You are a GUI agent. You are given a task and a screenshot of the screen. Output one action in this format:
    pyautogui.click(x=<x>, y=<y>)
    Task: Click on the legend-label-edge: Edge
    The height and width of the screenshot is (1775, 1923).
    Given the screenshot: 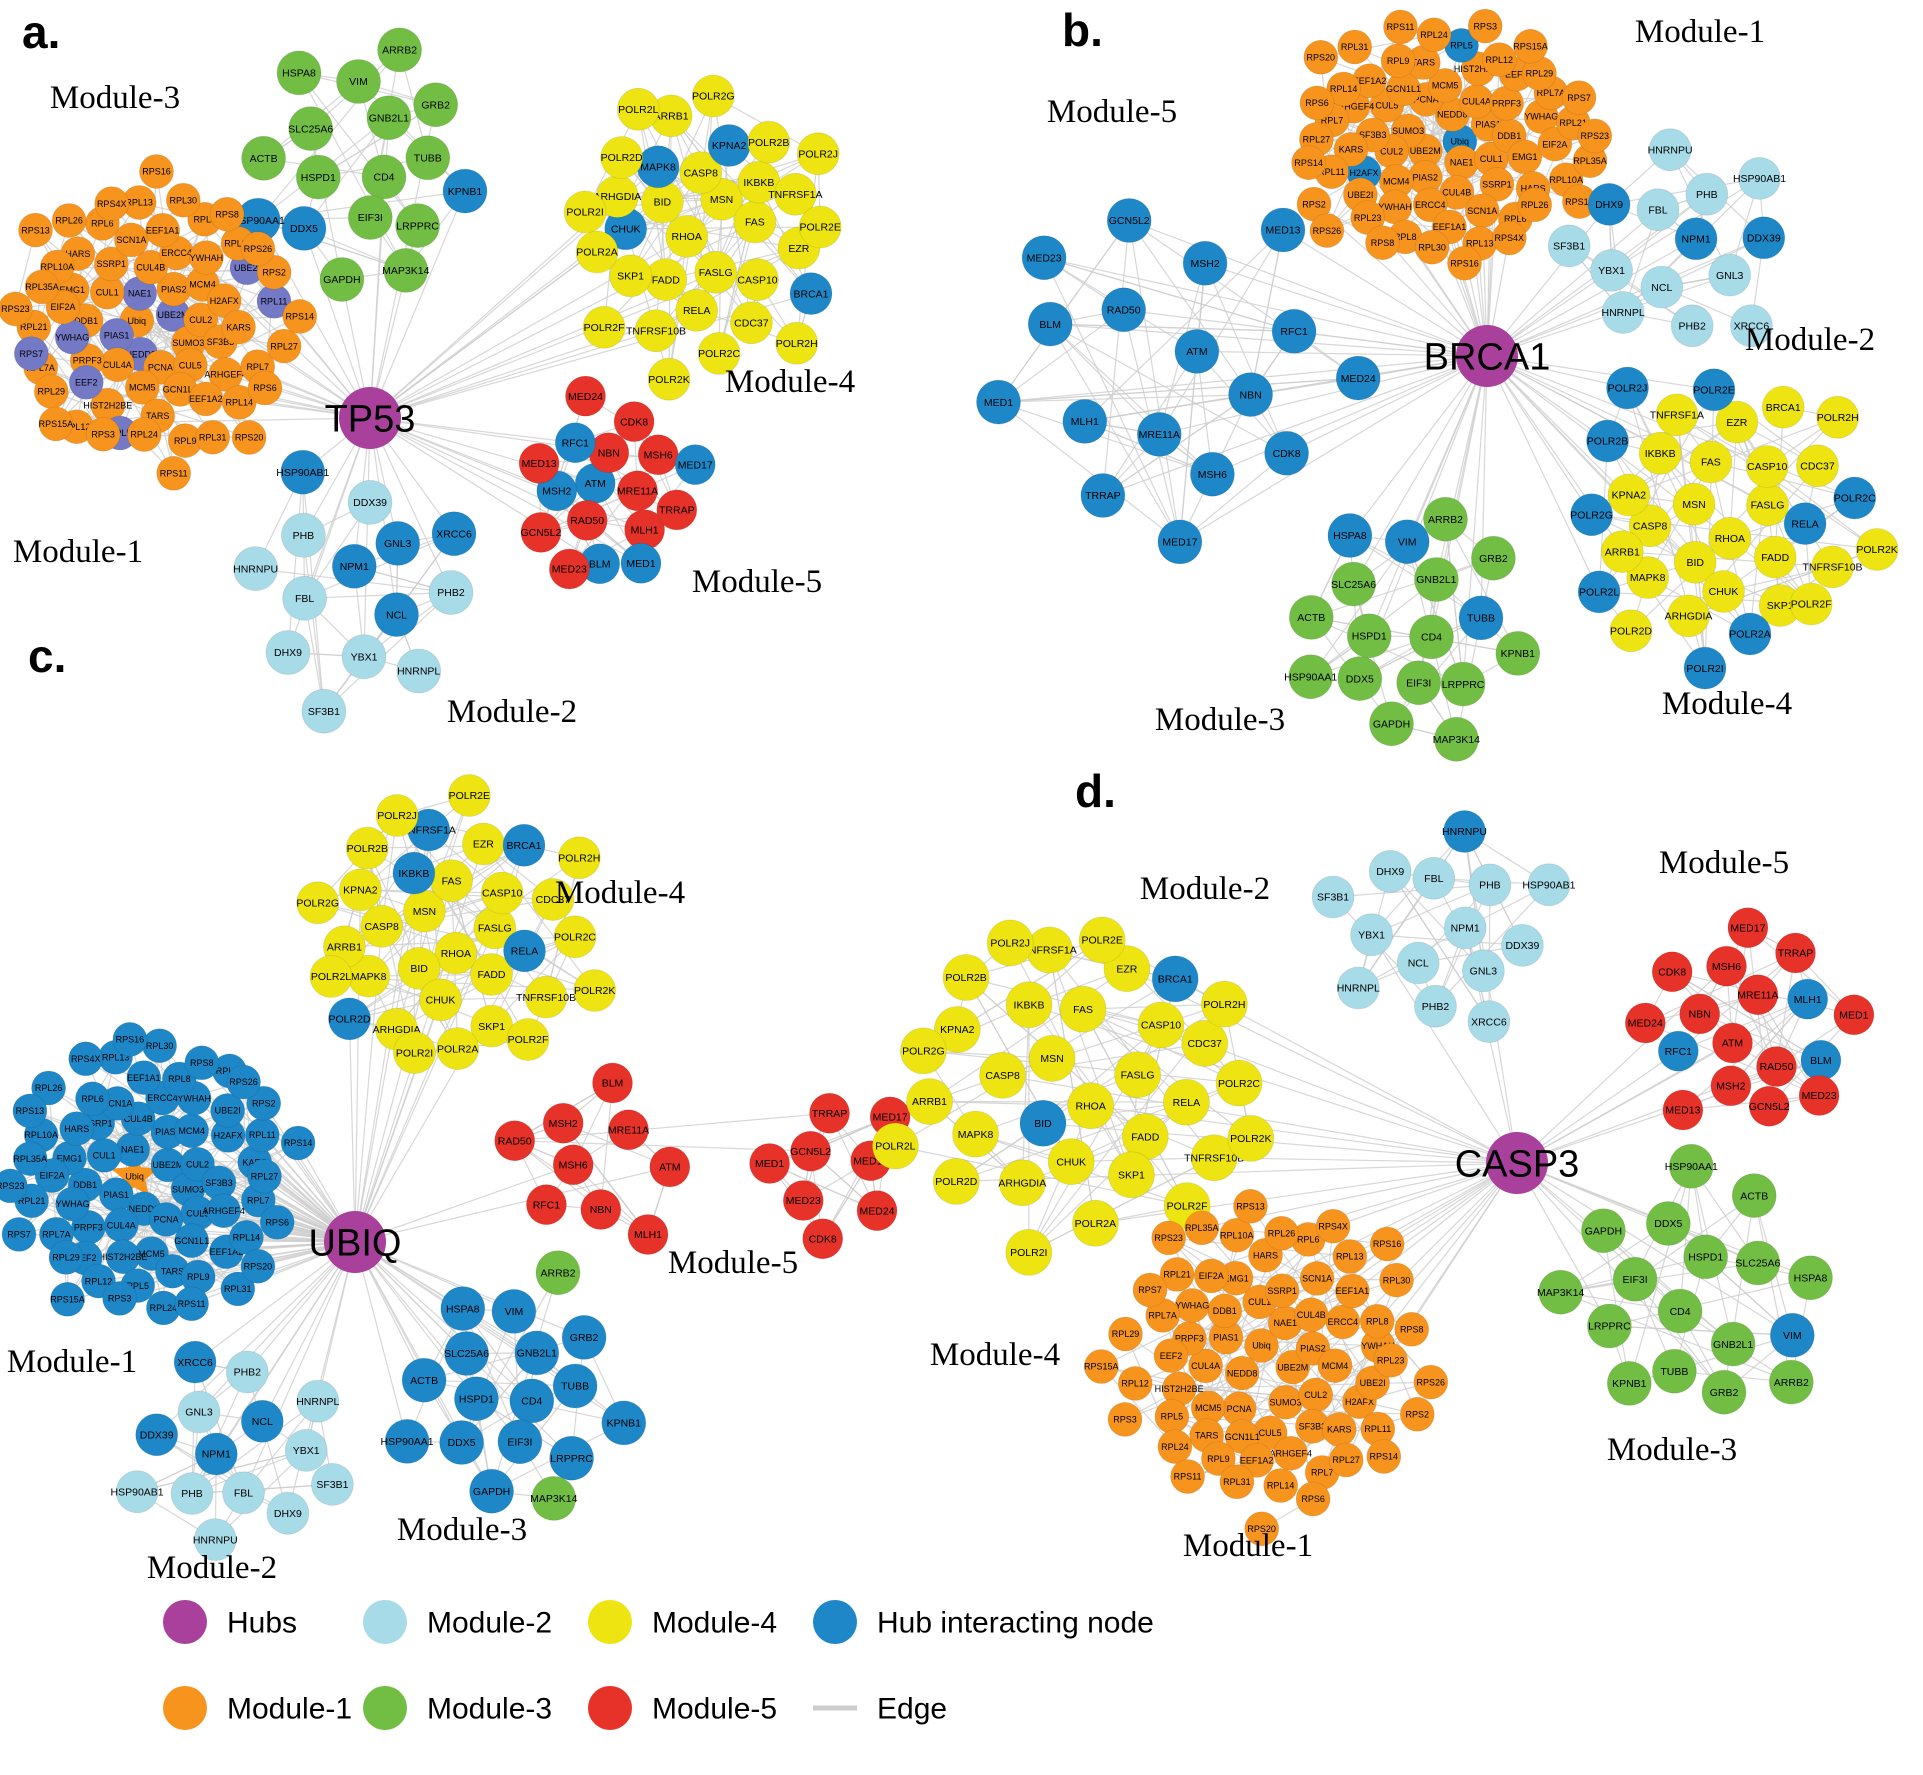 What is the action you would take?
    pyautogui.click(x=912, y=1709)
    